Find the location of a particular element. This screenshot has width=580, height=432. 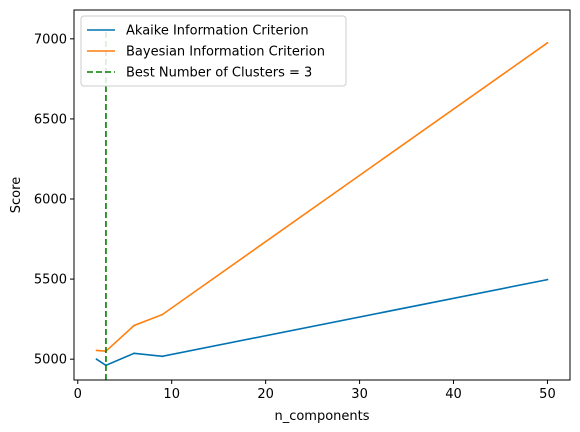

legend-label-0: Akaike Information Criterion is located at coordinates (217, 31).